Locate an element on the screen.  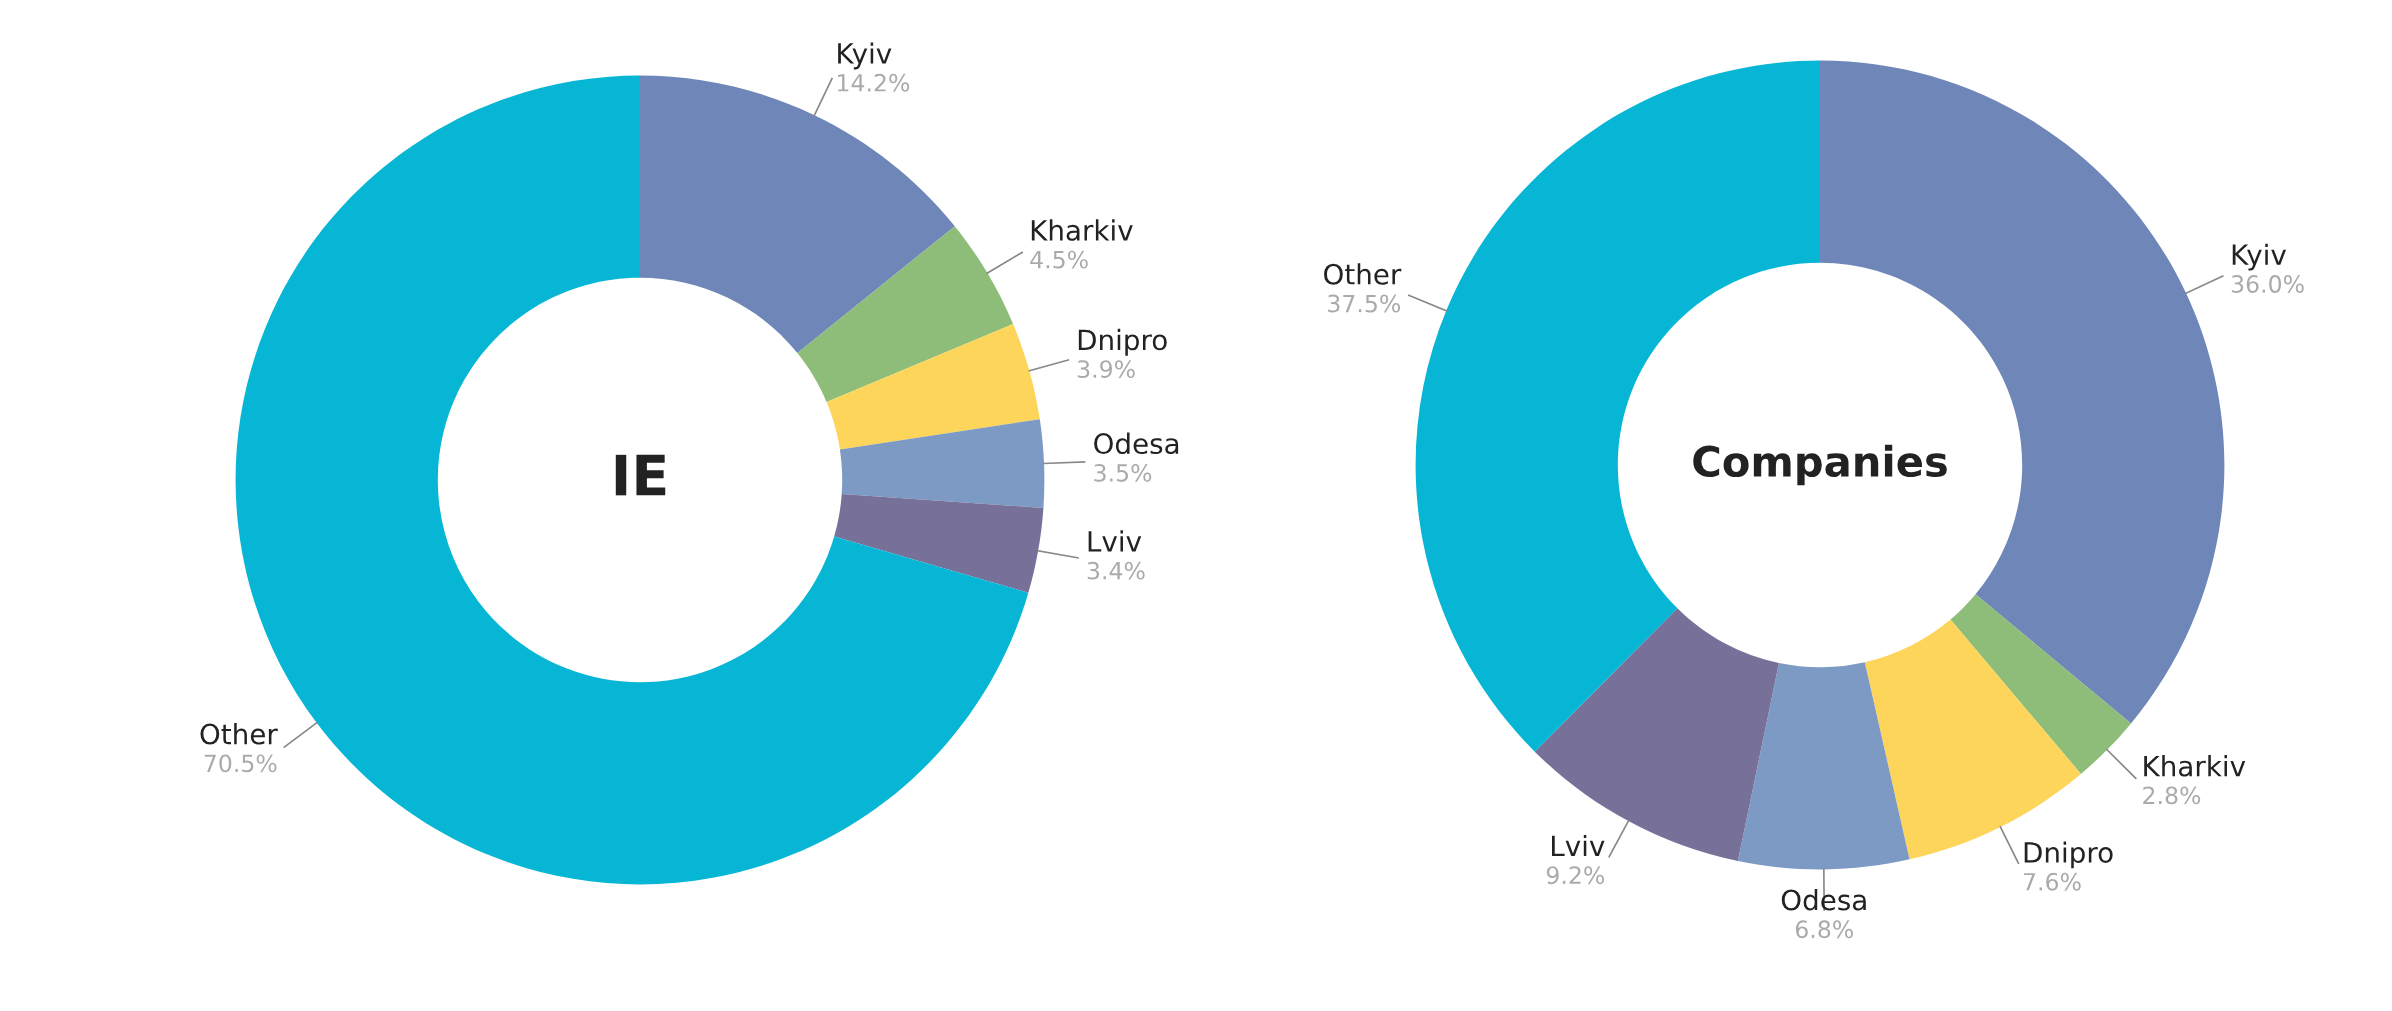
data-label: 9.2% is located at coordinates (1575, 875).